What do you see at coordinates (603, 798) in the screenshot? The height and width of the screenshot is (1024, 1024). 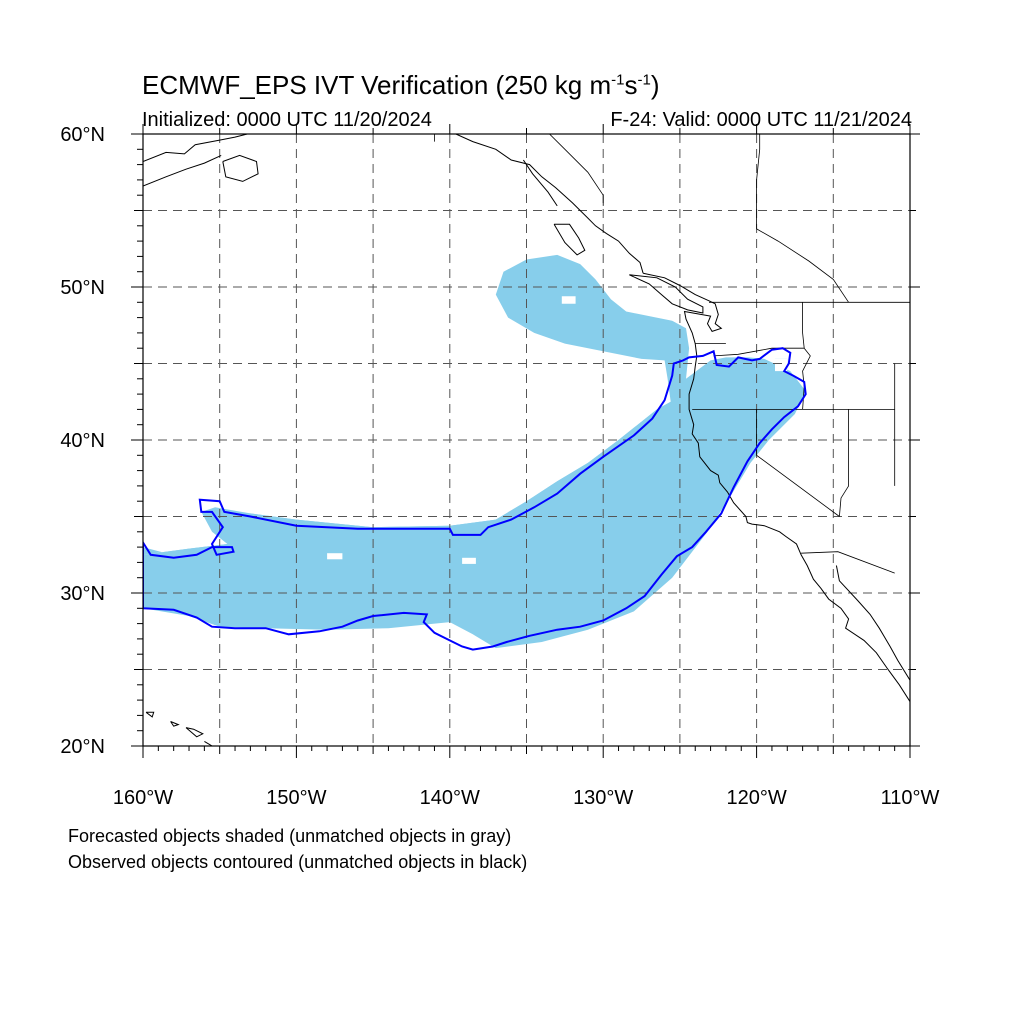 I see `lon-label: 130°W` at bounding box center [603, 798].